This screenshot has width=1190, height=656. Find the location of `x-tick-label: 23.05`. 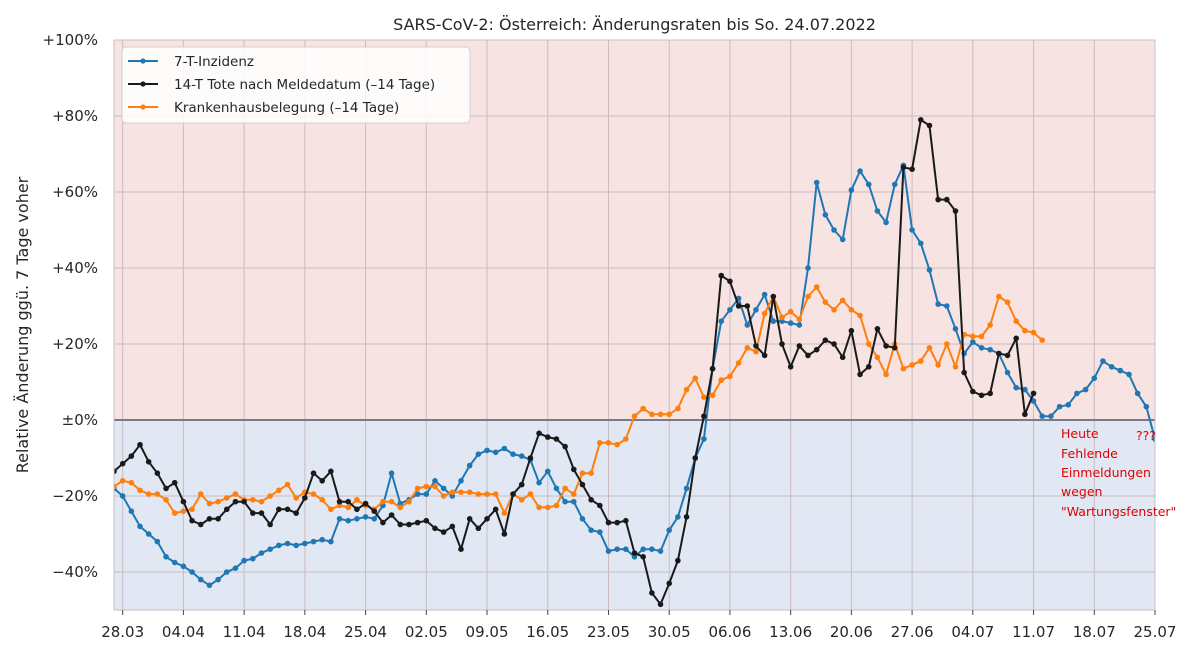

x-tick-label: 23.05 is located at coordinates (608, 632).